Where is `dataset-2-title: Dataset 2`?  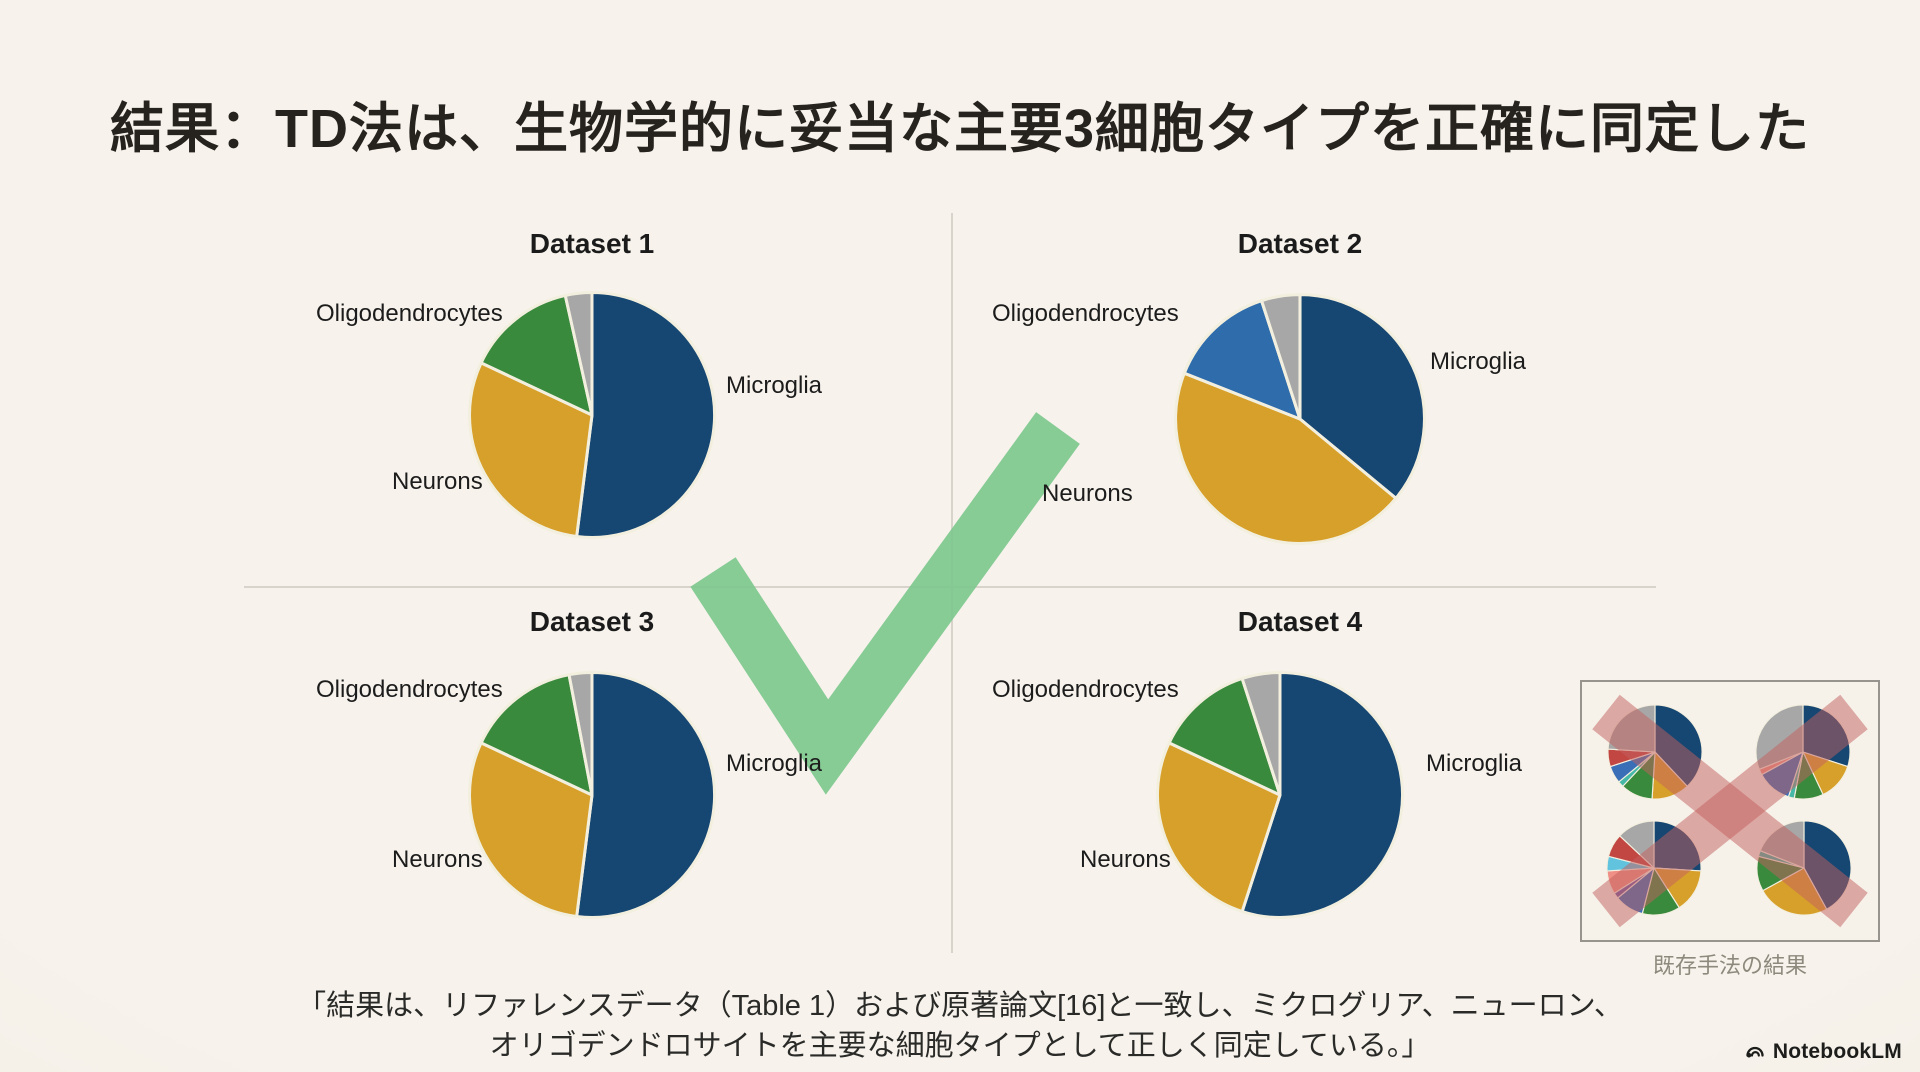
dataset-2-title: Dataset 2 is located at coordinates (1300, 243).